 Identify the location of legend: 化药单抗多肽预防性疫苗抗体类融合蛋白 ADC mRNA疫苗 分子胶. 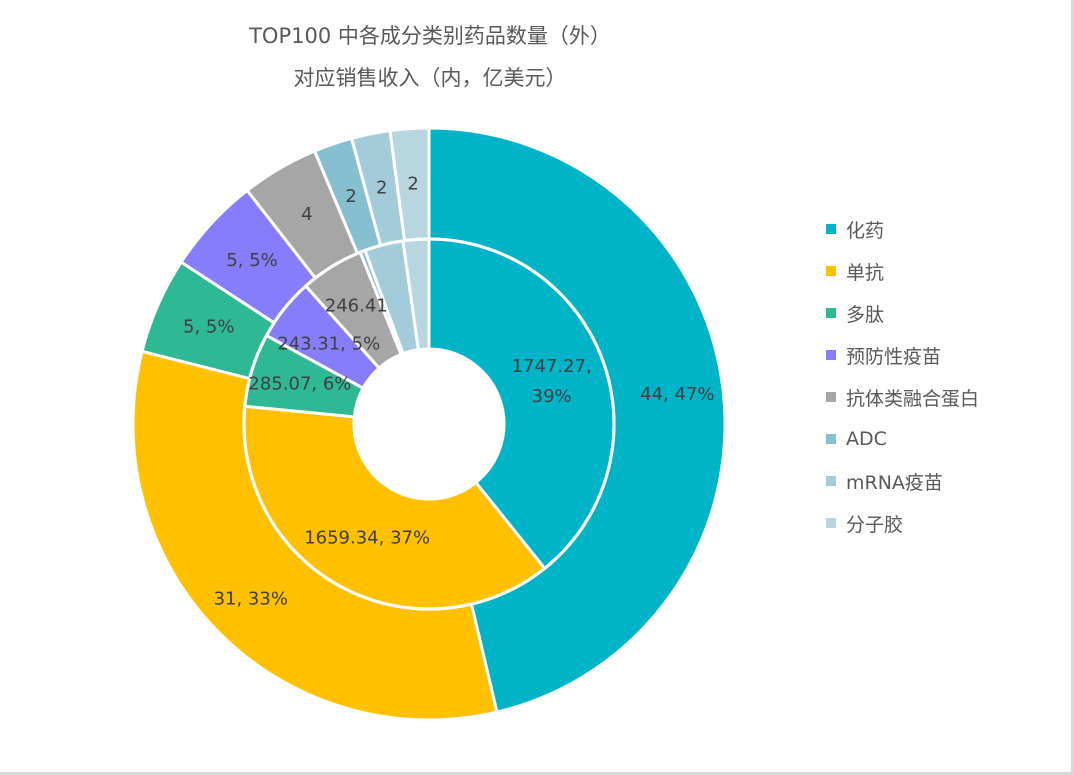
(902, 376).